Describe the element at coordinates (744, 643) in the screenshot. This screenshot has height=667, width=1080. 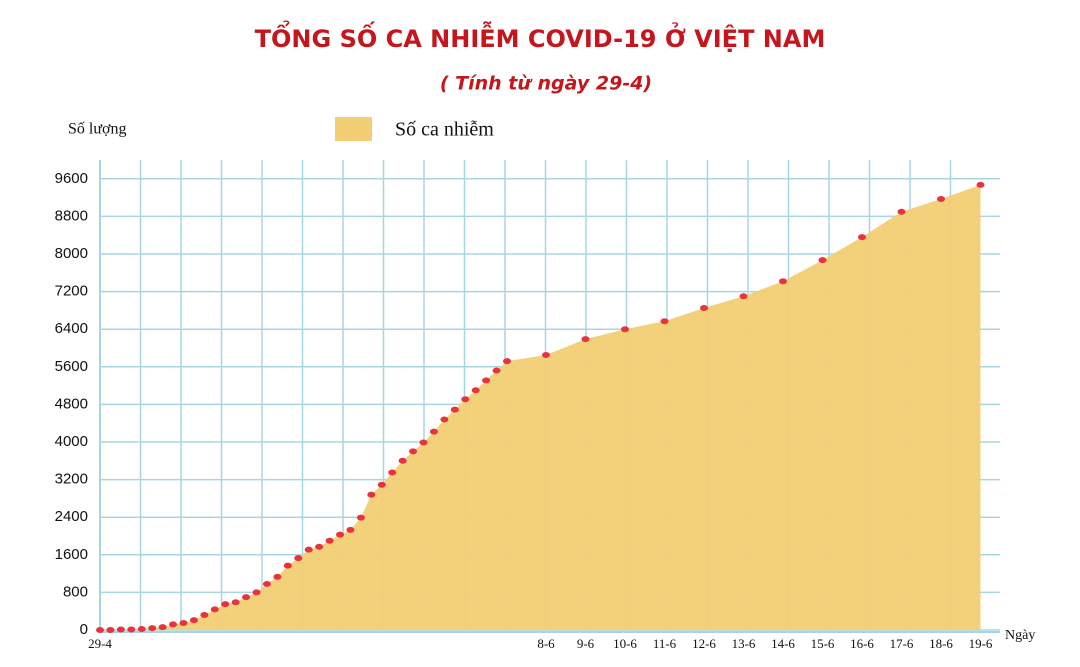
I see `x-tick-label: 13-6` at that location.